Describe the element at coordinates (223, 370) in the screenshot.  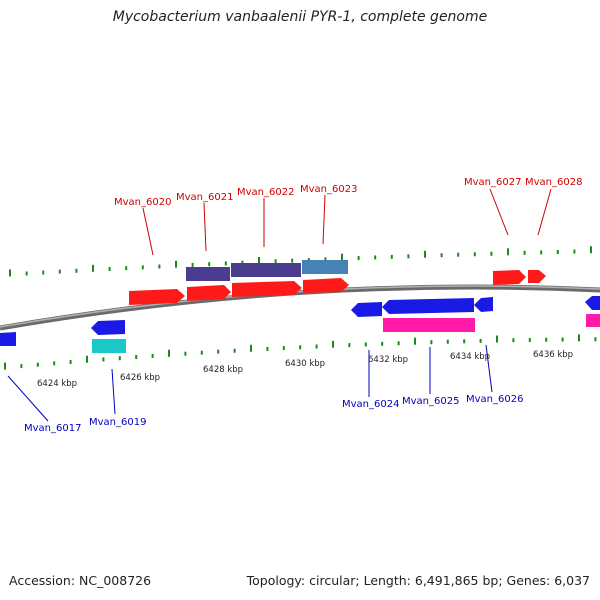
I see `scale-label: 6428 kbp` at that location.